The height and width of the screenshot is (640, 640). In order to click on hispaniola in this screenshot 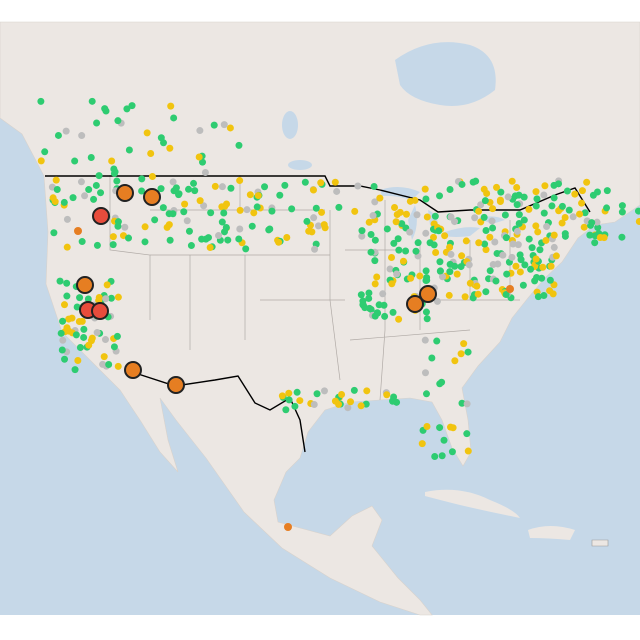, I will do `click(551, 533)`.